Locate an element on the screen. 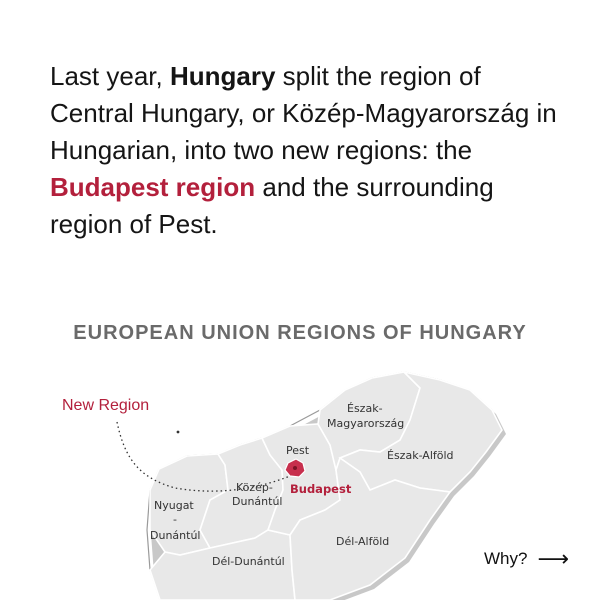 The image size is (600, 600). intro-text-1: Last year, is located at coordinates (110, 76).